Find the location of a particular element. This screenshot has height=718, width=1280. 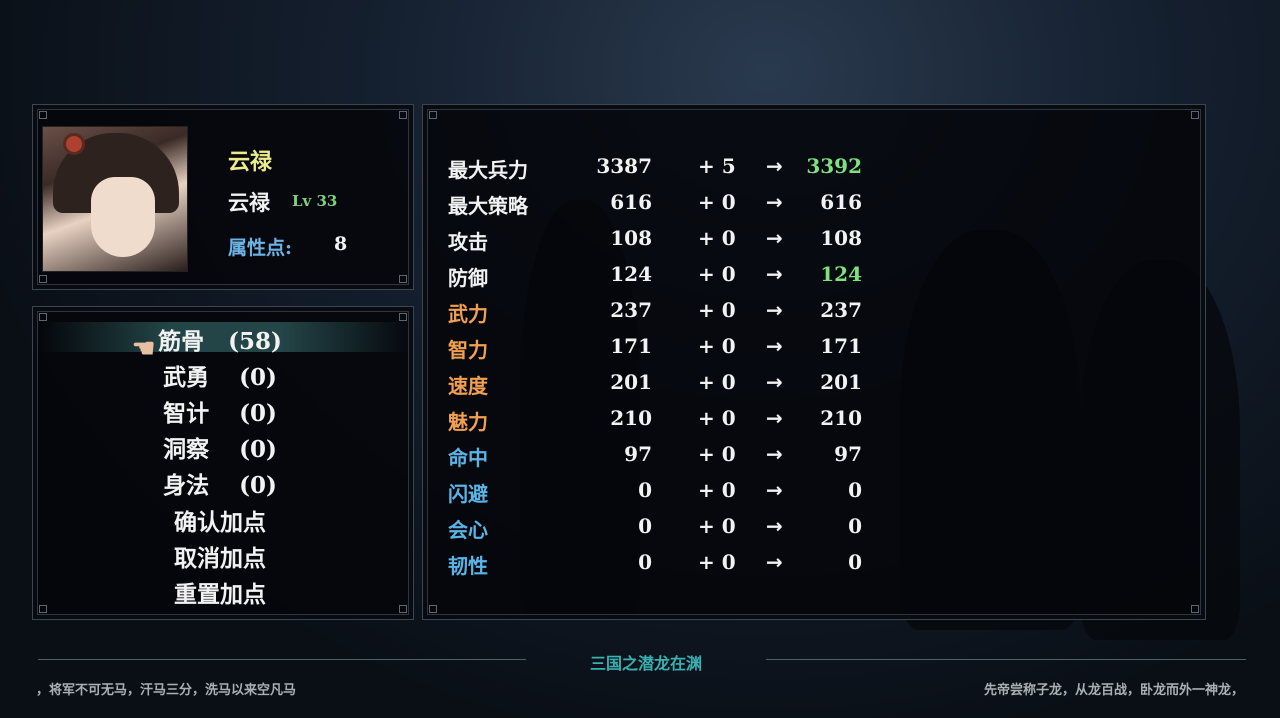

stat-final: 124 is located at coordinates (841, 274).